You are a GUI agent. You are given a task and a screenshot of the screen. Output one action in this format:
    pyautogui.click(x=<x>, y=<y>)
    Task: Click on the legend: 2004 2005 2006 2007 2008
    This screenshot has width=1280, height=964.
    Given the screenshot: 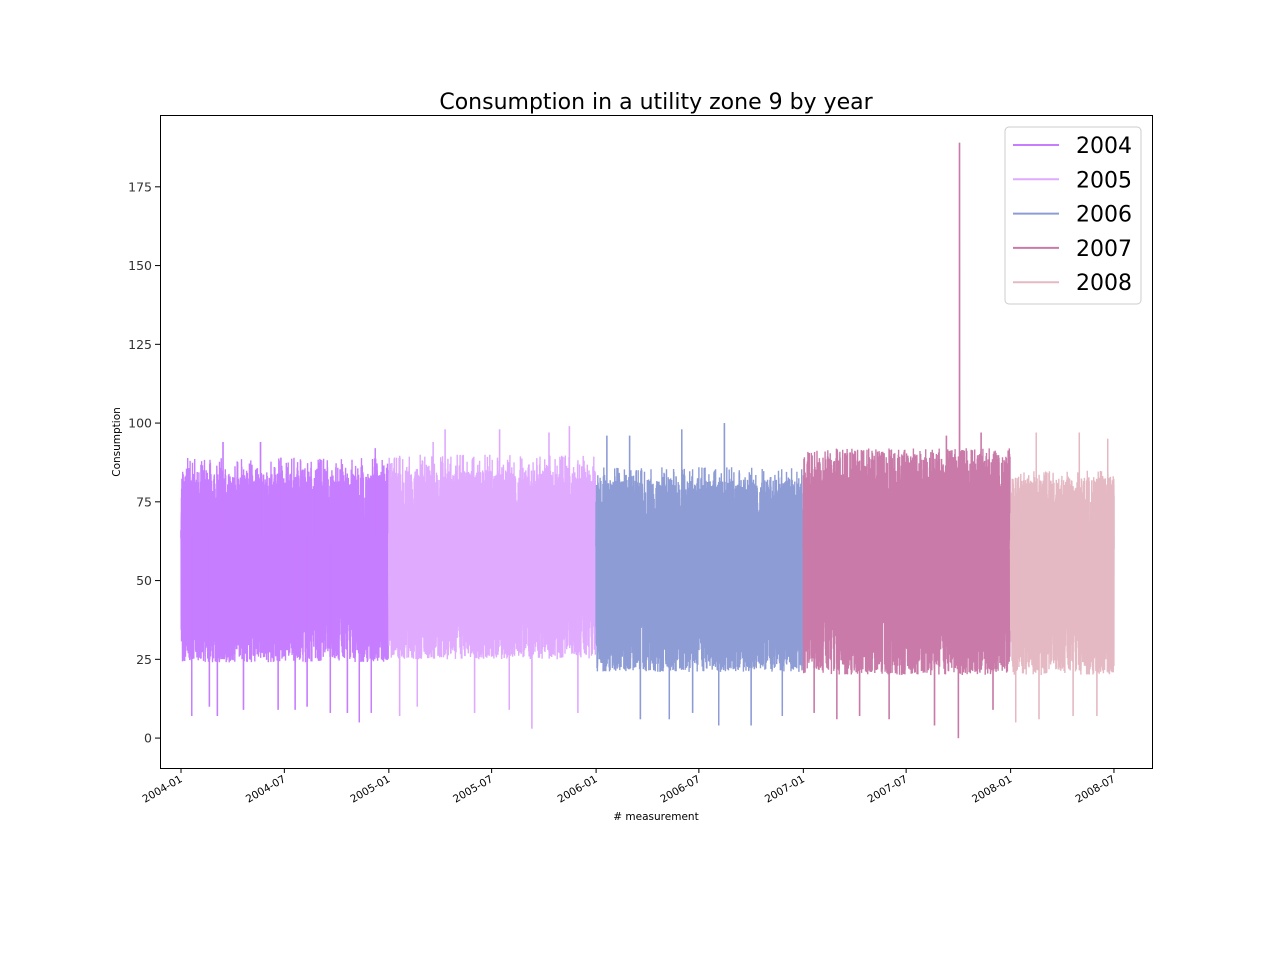 What is the action you would take?
    pyautogui.click(x=1073, y=215)
    